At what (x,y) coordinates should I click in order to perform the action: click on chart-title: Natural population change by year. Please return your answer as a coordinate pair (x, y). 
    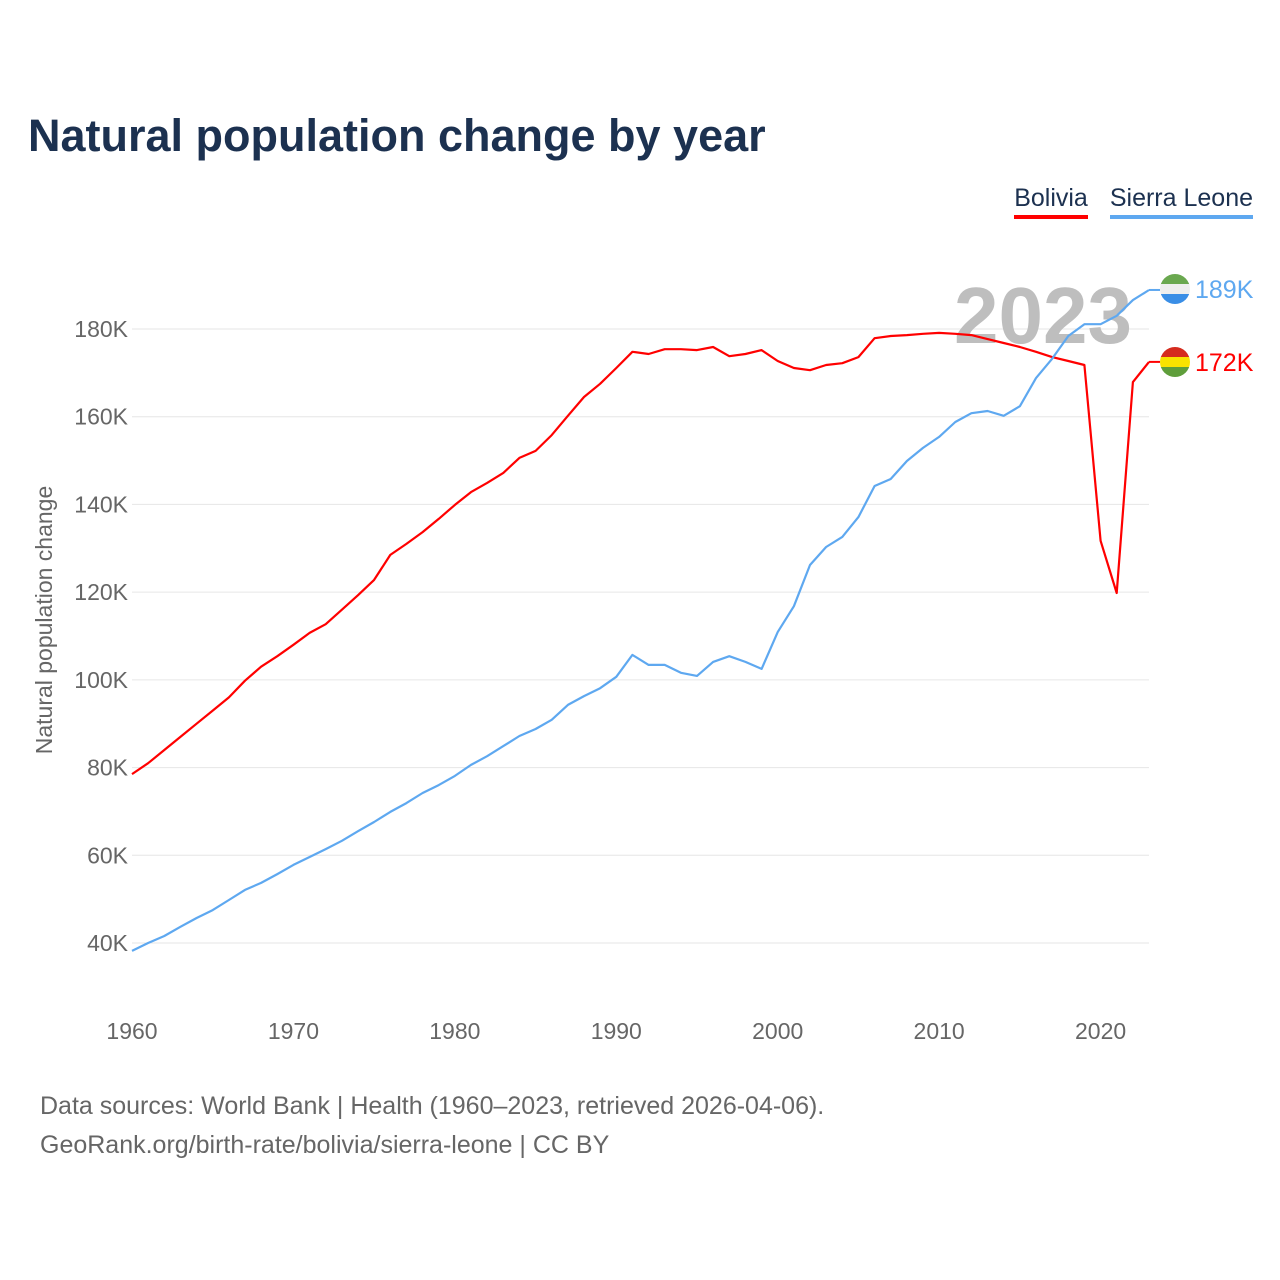
    Looking at the image, I should click on (397, 135).